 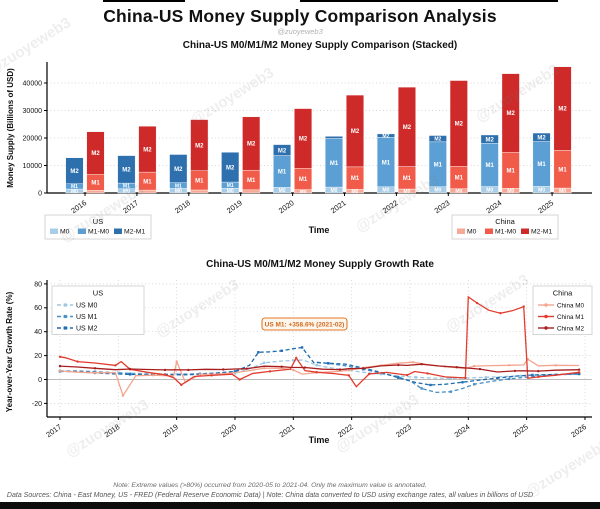 I want to click on line-china-m0, so click(x=319, y=378).